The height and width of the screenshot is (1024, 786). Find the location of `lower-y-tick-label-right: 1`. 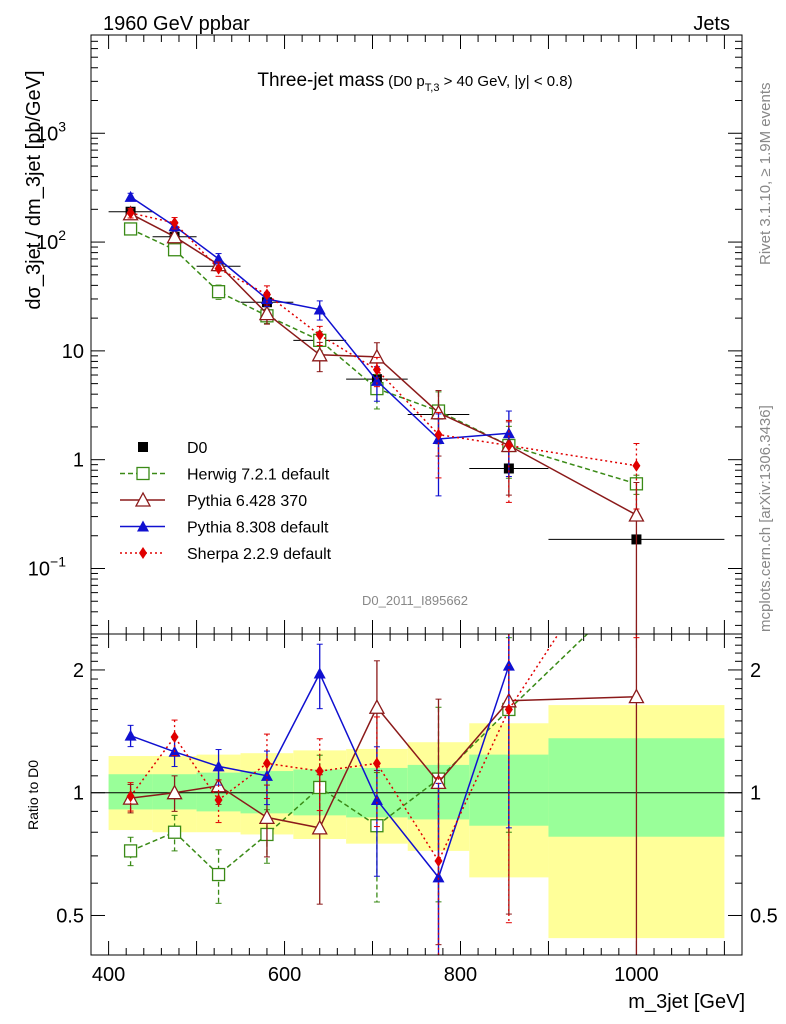

lower-y-tick-label-right: 1 is located at coordinates (755, 794).